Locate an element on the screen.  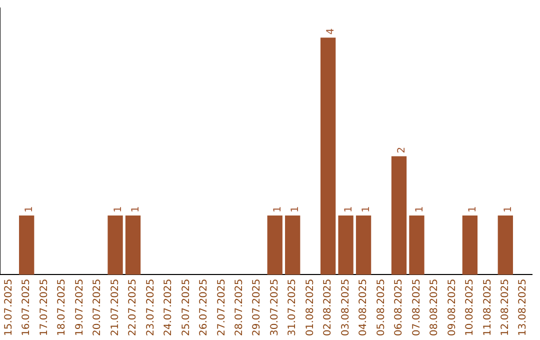
x-tick-label: 26.07.2025 is located at coordinates (204, 307).